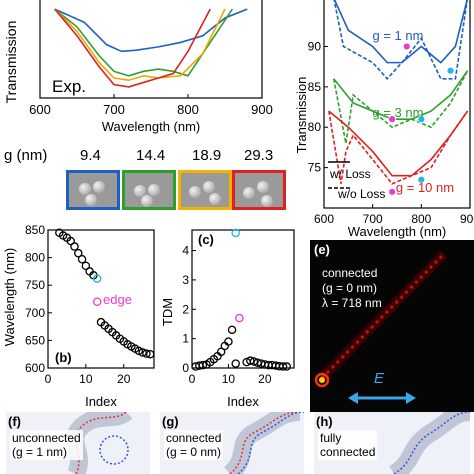 The image size is (474, 474). What do you see at coordinates (350, 174) in the screenshot?
I see `legend-with-loss-label: w/ Loss` at bounding box center [350, 174].